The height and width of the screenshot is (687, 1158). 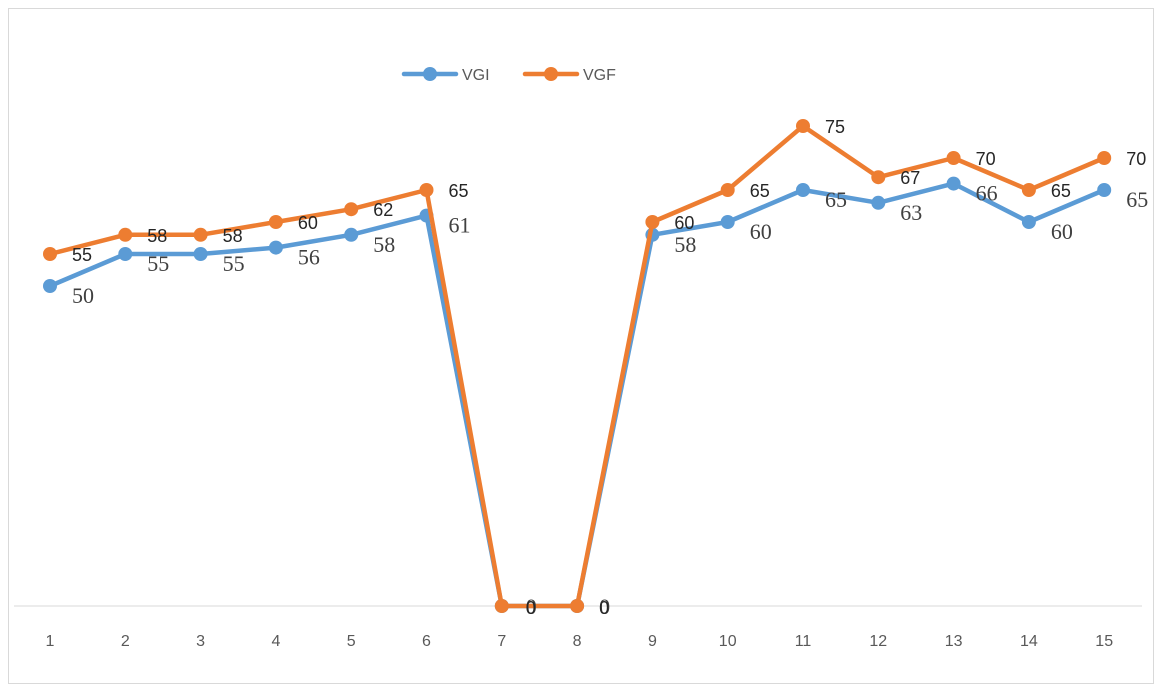 I want to click on x-tick-label: 4, so click(x=275, y=641).